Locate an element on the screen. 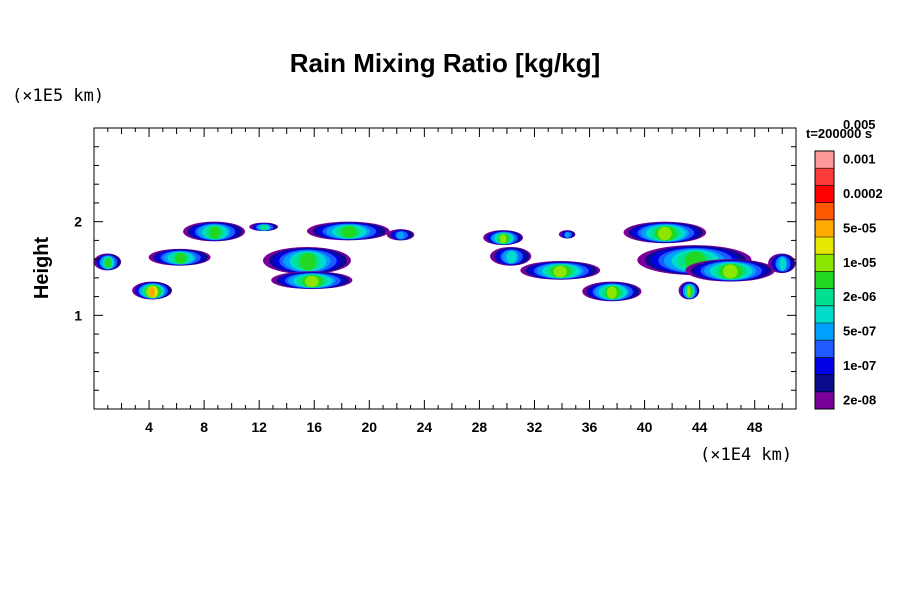 Image resolution: width=900 pixels, height=600 pixels. colorbar-tick-label: 2e-06 is located at coordinates (859, 296).